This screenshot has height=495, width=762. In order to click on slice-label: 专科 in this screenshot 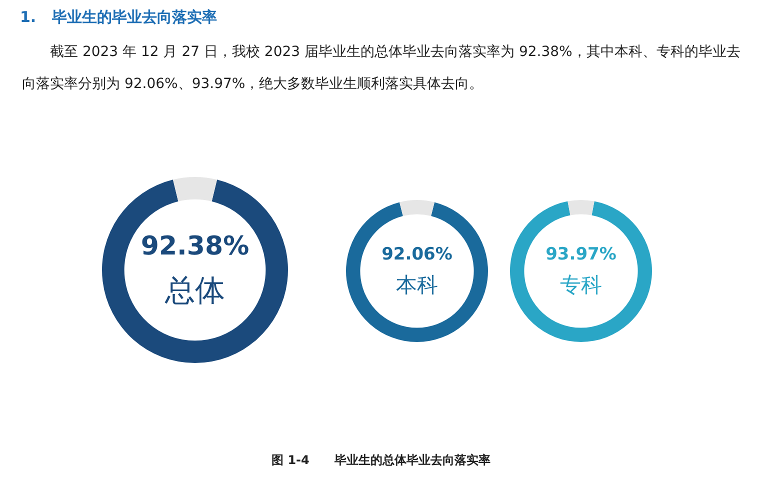, I will do `click(581, 285)`.